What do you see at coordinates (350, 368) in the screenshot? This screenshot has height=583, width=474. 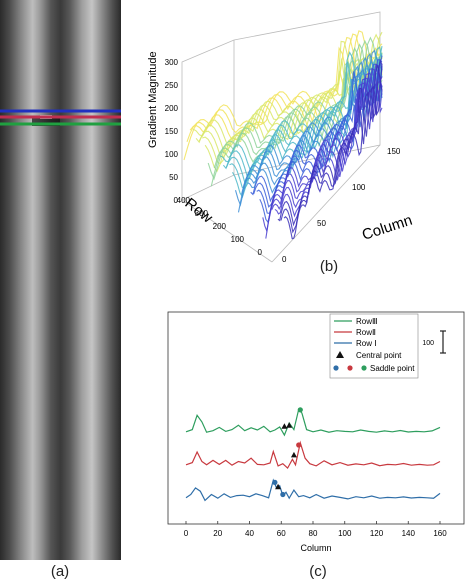 I see `legend-saddle-red` at bounding box center [350, 368].